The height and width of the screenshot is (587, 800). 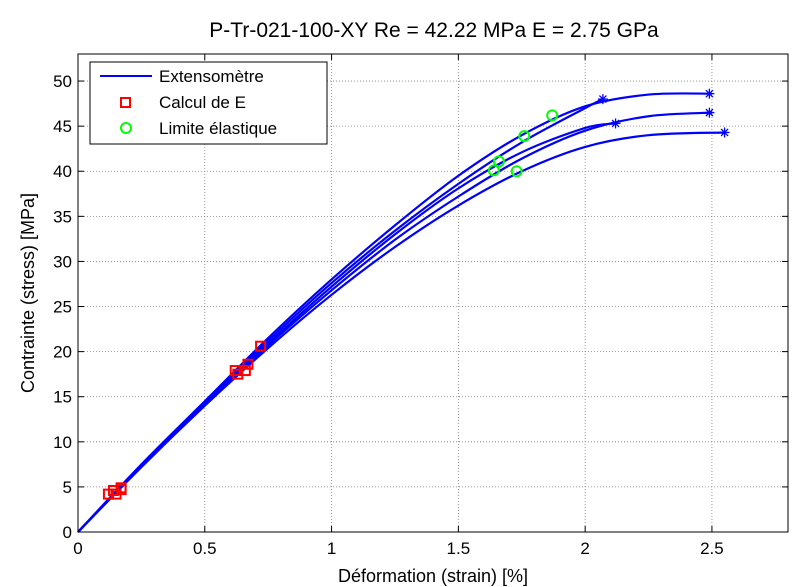 What do you see at coordinates (459, 548) in the screenshot?
I see `x-tick-label: 1.5` at bounding box center [459, 548].